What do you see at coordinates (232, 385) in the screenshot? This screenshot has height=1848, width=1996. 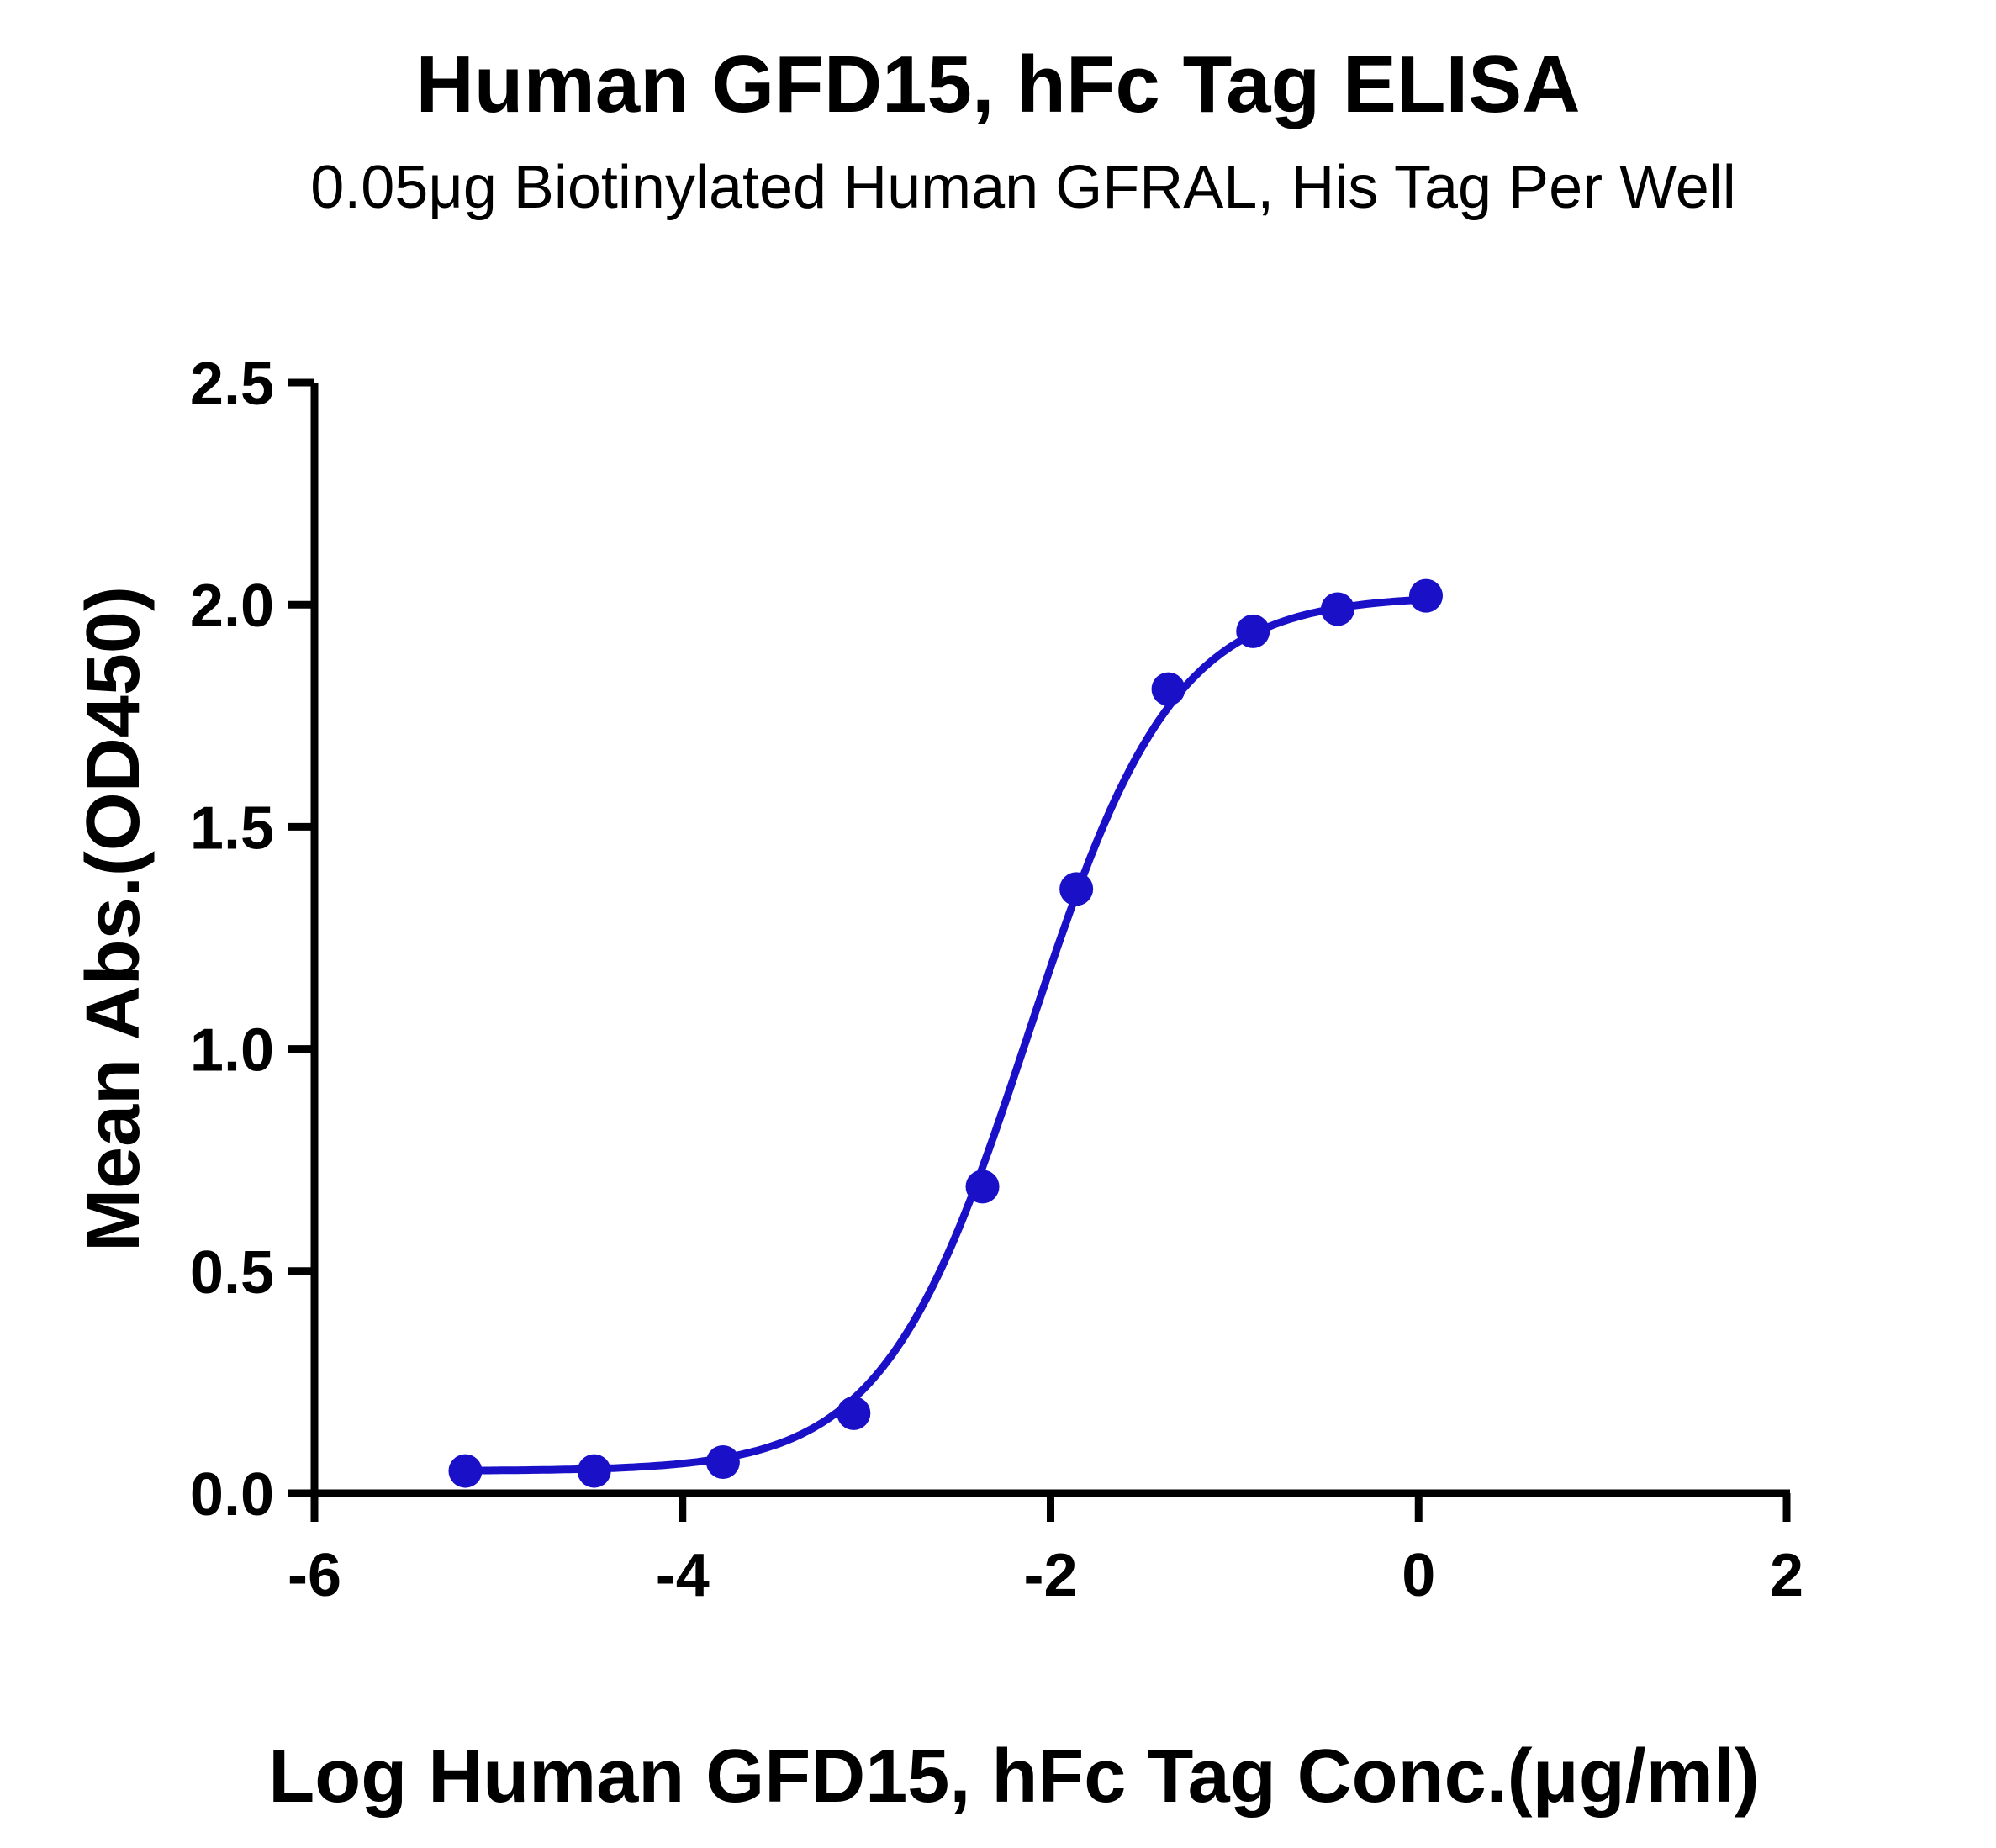 I see `y-tick-label: 2.5` at bounding box center [232, 385].